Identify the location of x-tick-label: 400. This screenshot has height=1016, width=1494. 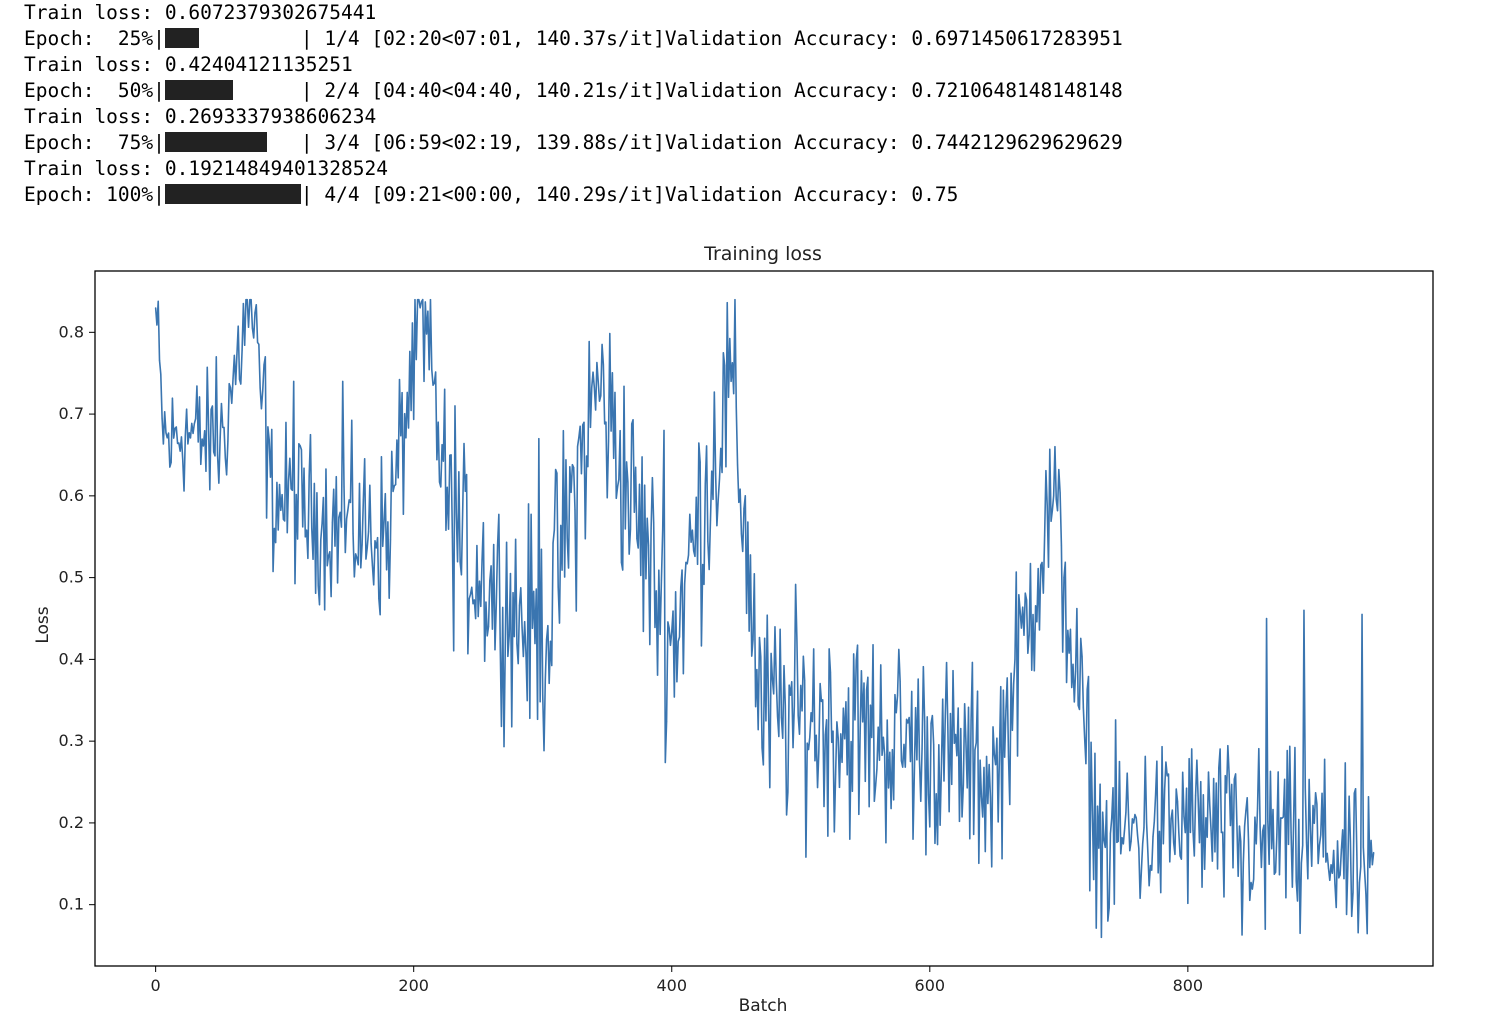
(671, 985).